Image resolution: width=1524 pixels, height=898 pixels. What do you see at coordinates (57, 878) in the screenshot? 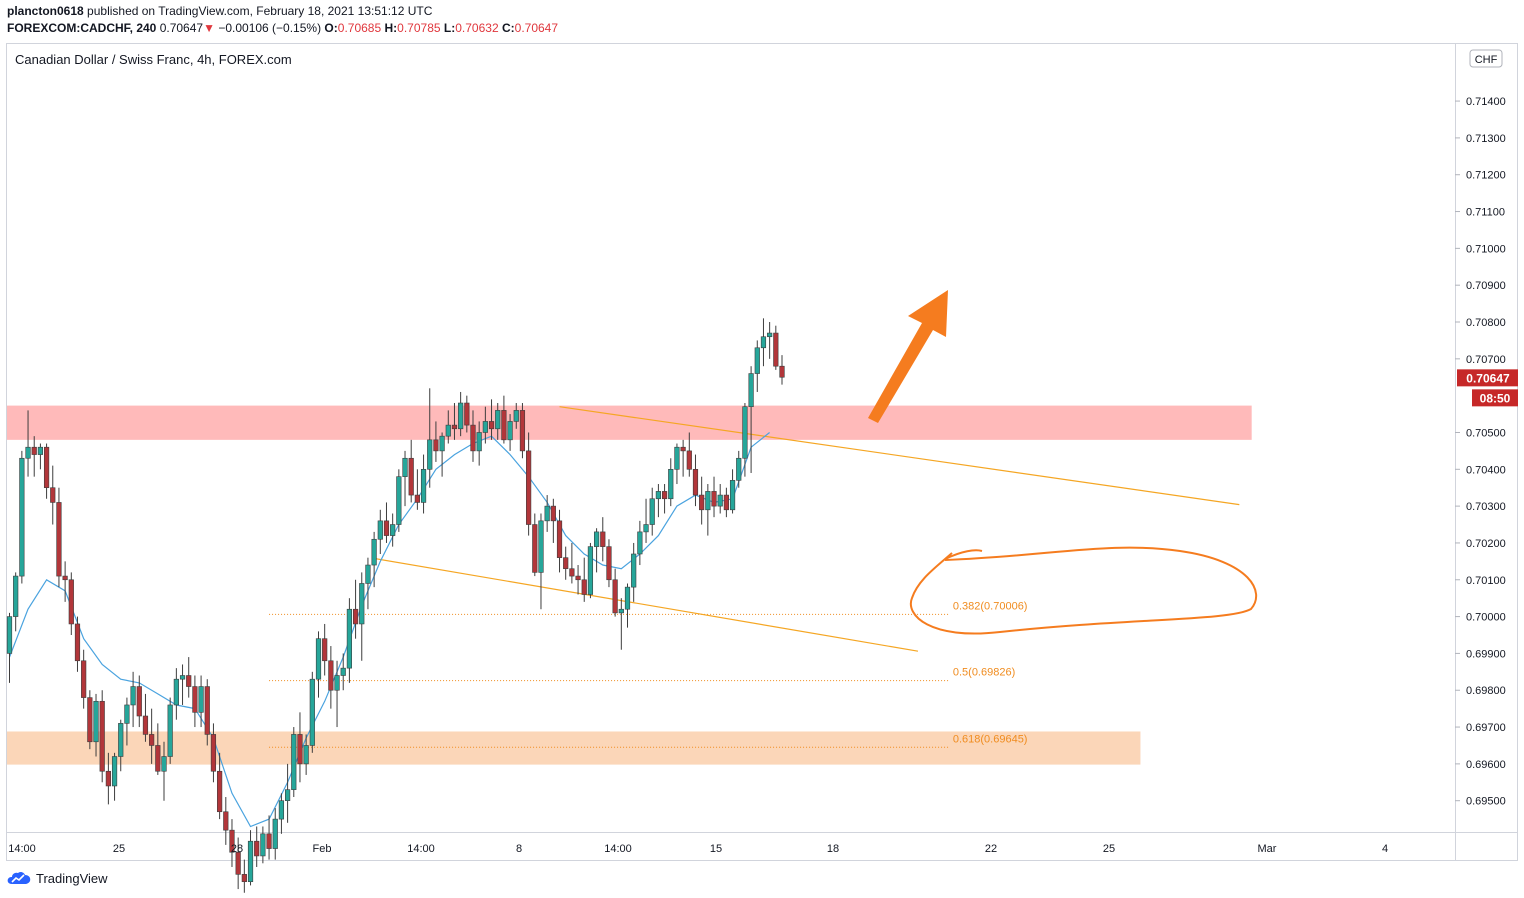
I see `tradingview-logo: TradingView` at bounding box center [57, 878].